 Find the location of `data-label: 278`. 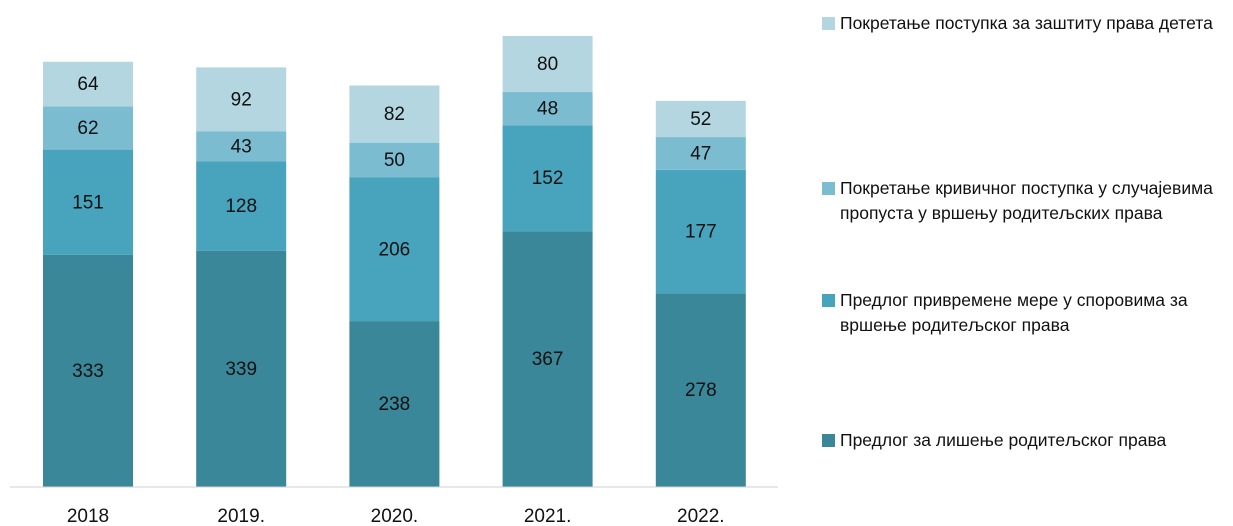

data-label: 278 is located at coordinates (701, 390).